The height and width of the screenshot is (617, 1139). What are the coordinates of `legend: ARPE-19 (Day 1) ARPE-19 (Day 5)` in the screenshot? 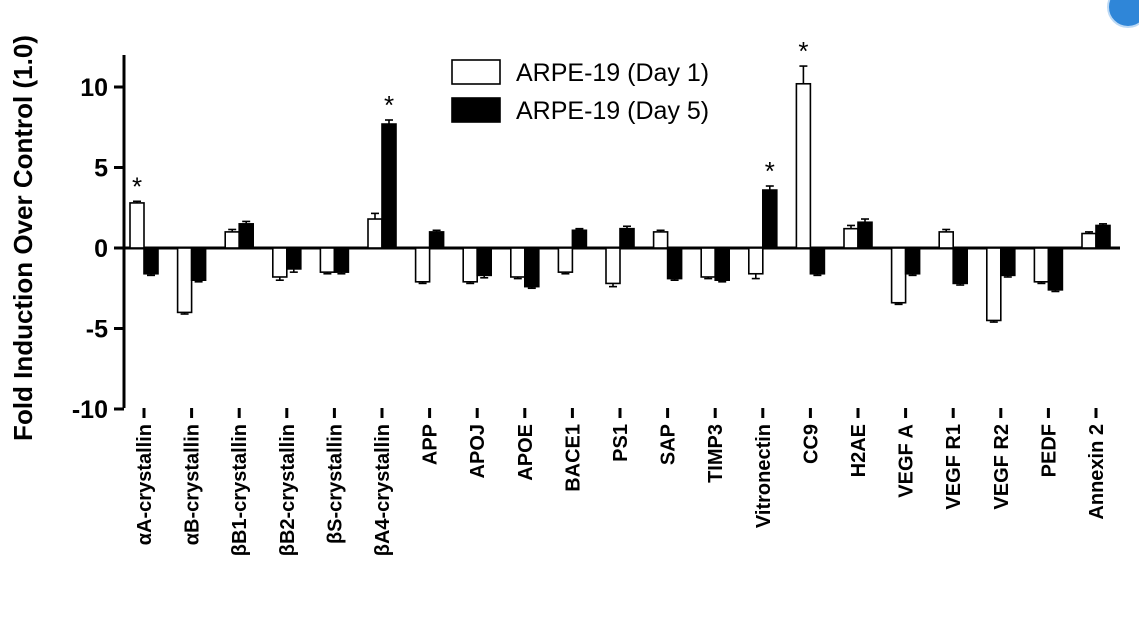 It's located at (580, 92).